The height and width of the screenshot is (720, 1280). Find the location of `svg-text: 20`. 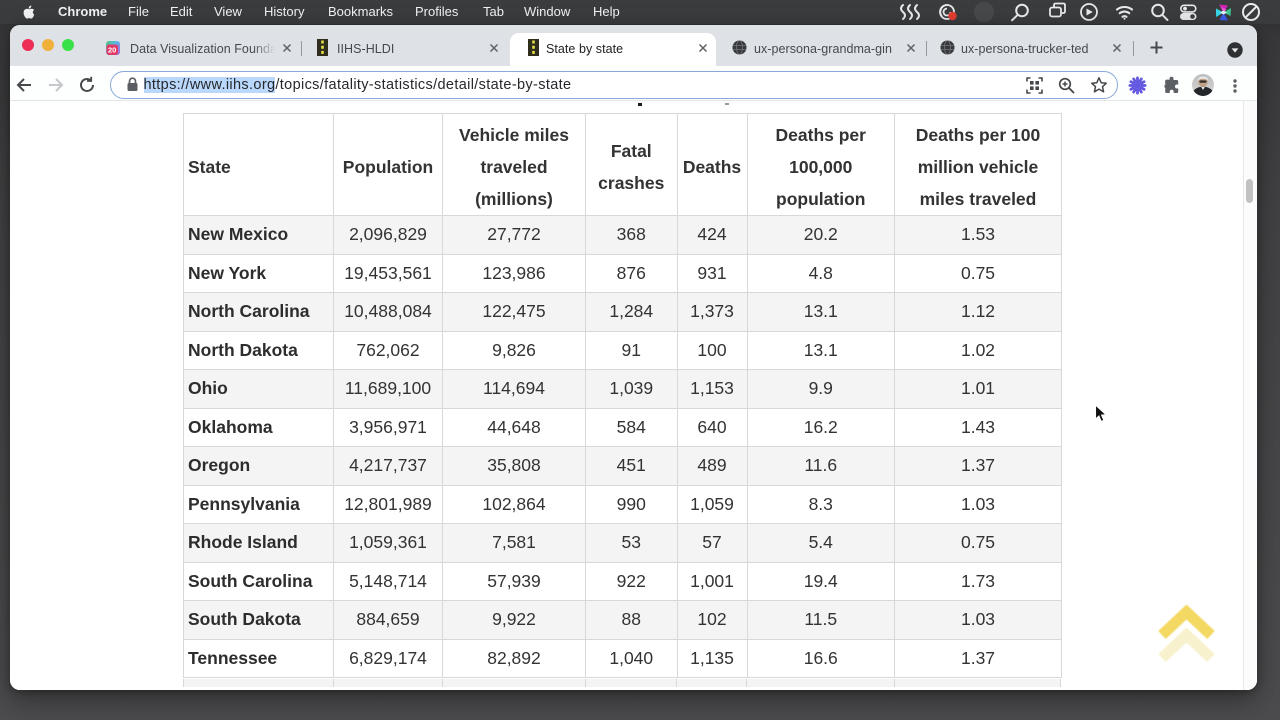

svg-text: 20 is located at coordinates (112, 50).